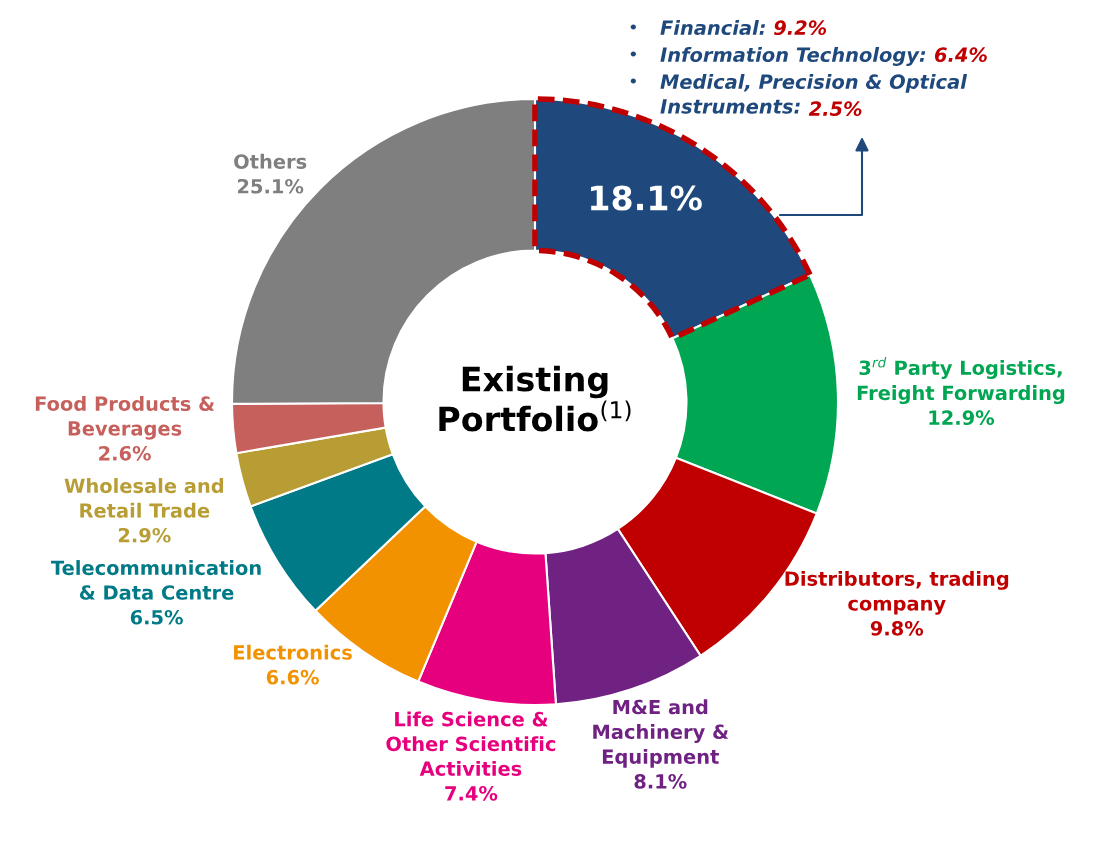 This screenshot has height=845, width=1094. What do you see at coordinates (293, 652) in the screenshot?
I see `slice-label: Electronics` at bounding box center [293, 652].